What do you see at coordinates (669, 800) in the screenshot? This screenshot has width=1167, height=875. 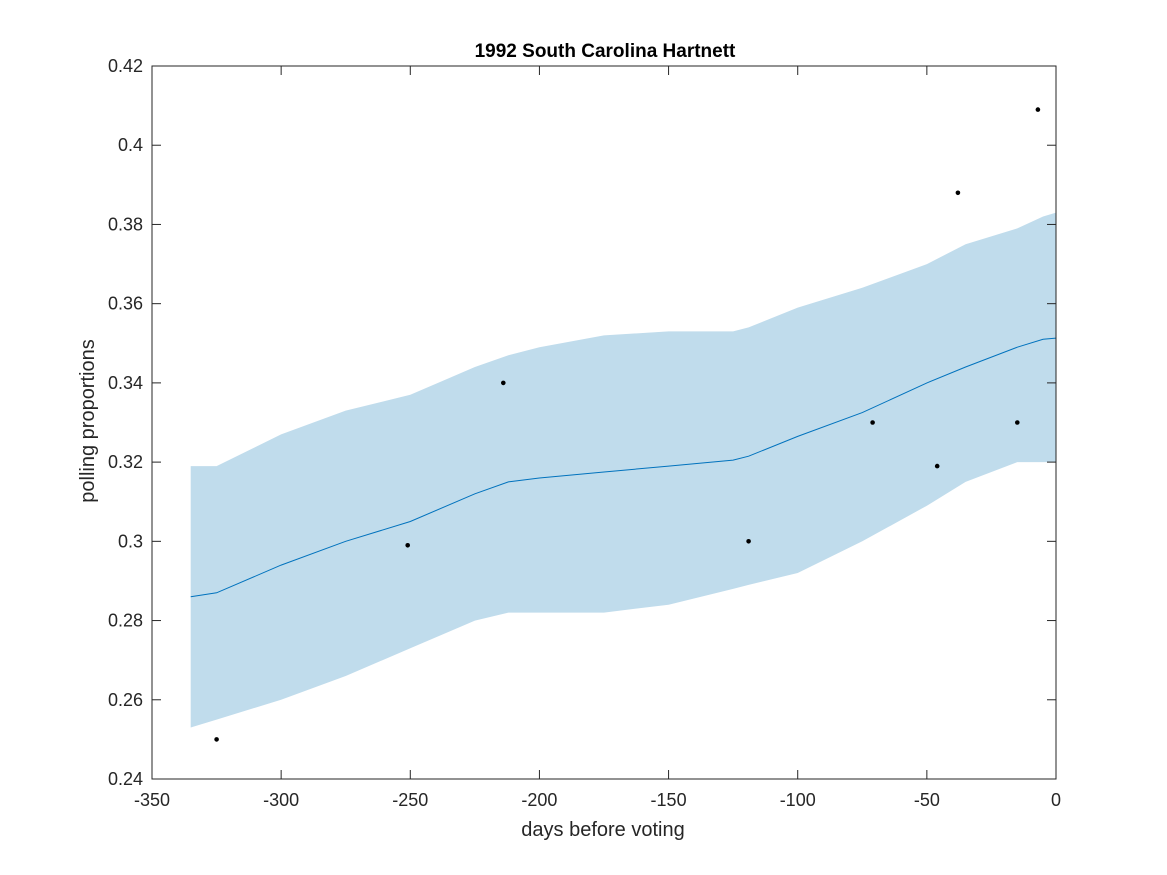 I see `x-tick-label: -150` at bounding box center [669, 800].